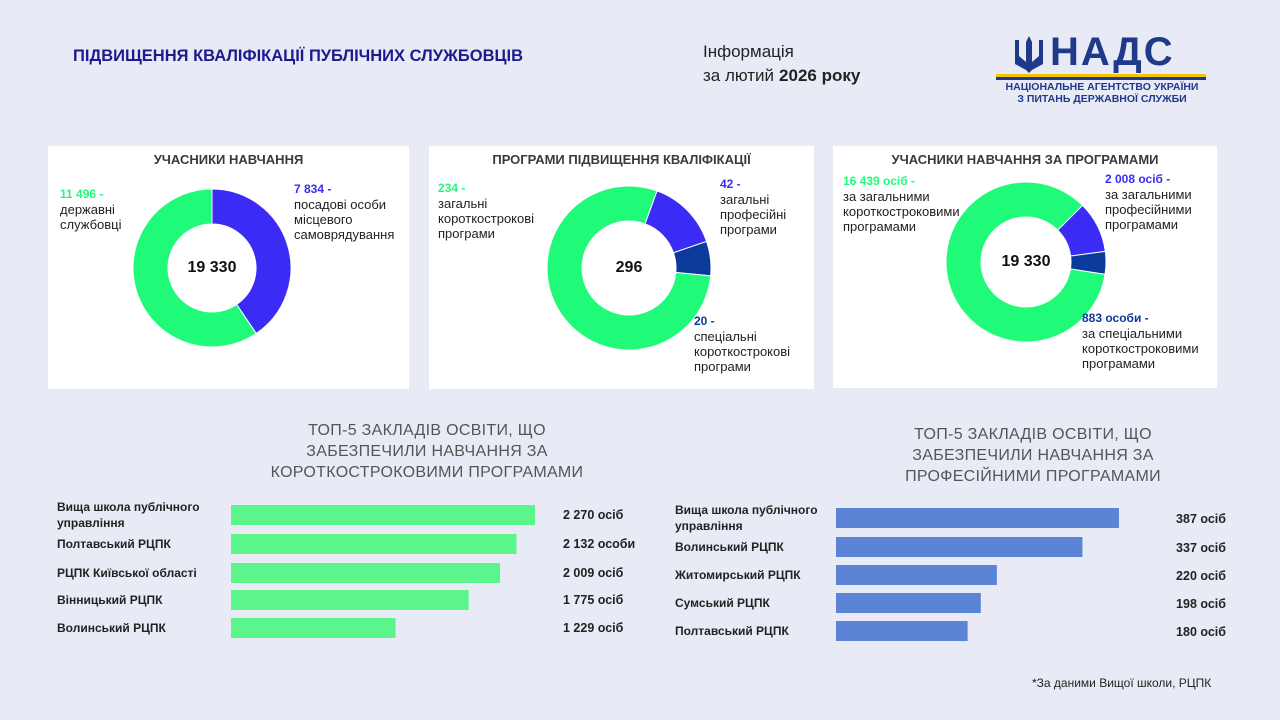 The width and height of the screenshot is (1280, 720). I want to click on info-period: за лютий 2026 року, so click(781, 76).